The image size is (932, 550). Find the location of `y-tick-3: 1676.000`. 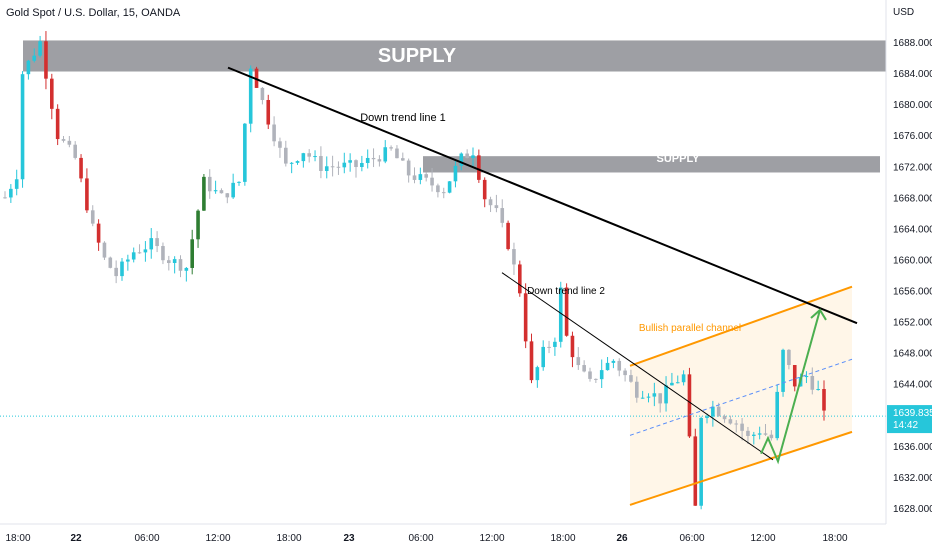

y-tick-3: 1676.000 is located at coordinates (912, 136).